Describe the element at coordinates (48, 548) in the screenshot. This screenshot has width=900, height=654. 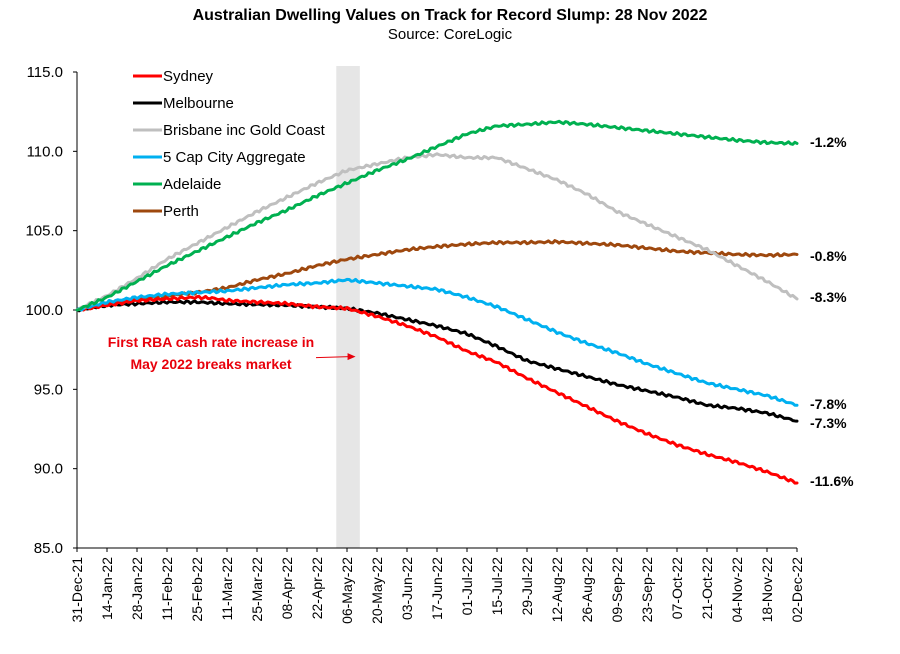
I see `y-tick-label: 85.0` at that location.